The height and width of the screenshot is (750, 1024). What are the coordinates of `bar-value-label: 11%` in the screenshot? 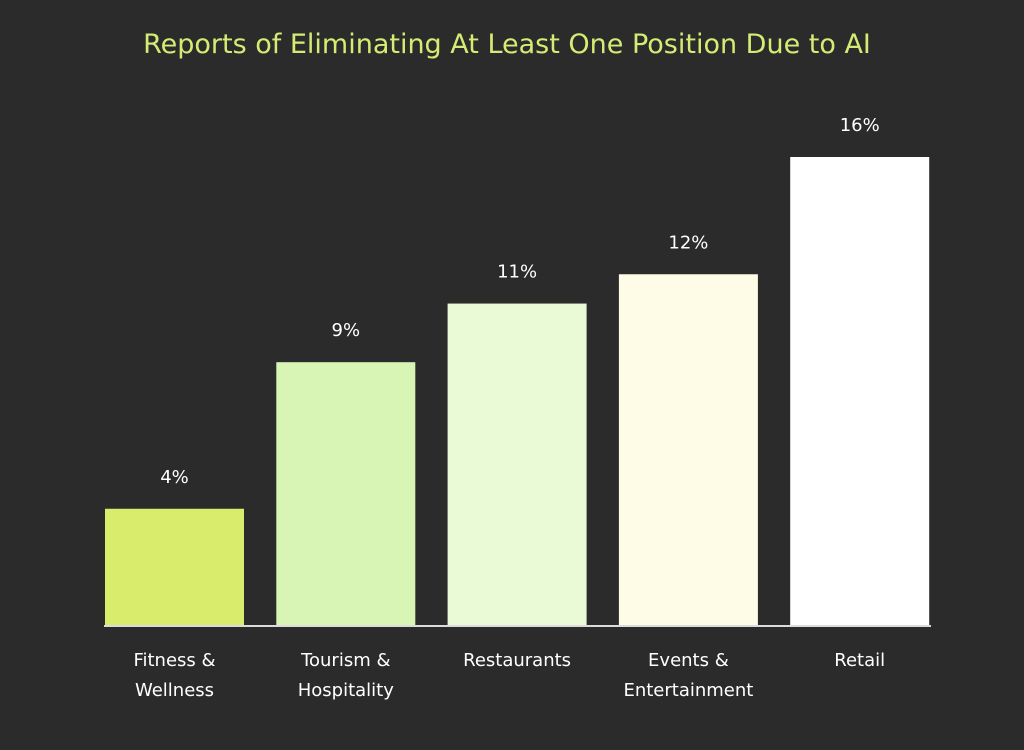 It's located at (517, 272).